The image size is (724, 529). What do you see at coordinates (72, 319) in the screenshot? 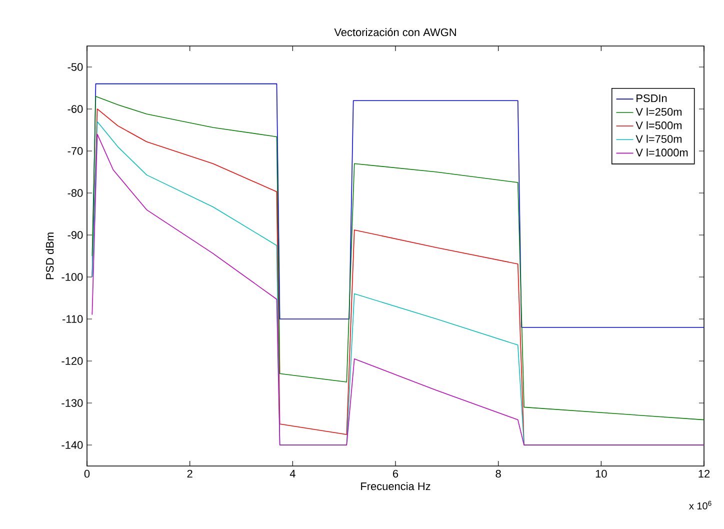
I see `y-tick-label: -110` at bounding box center [72, 319].